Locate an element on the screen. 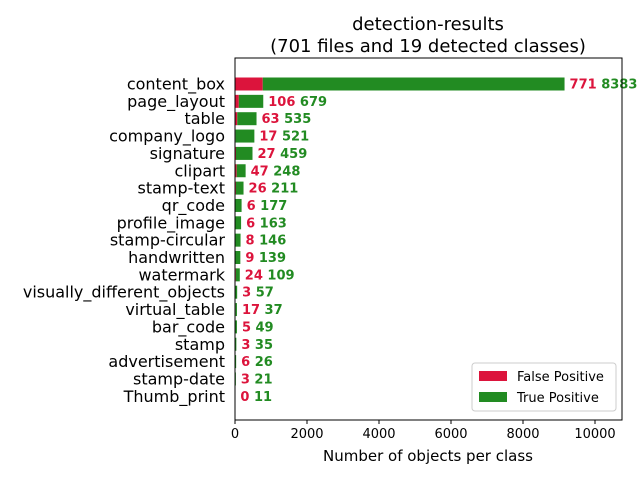 This screenshot has height=480, width=640. category-label-advertisement: advertisement is located at coordinates (166, 361).